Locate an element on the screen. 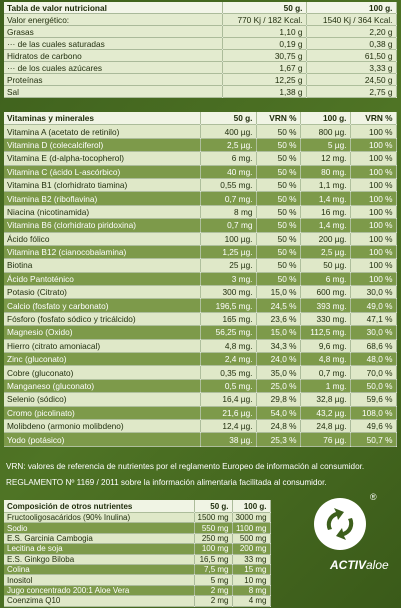  table-cell: Vitamina D (colecalciferol) is located at coordinates (102, 145).